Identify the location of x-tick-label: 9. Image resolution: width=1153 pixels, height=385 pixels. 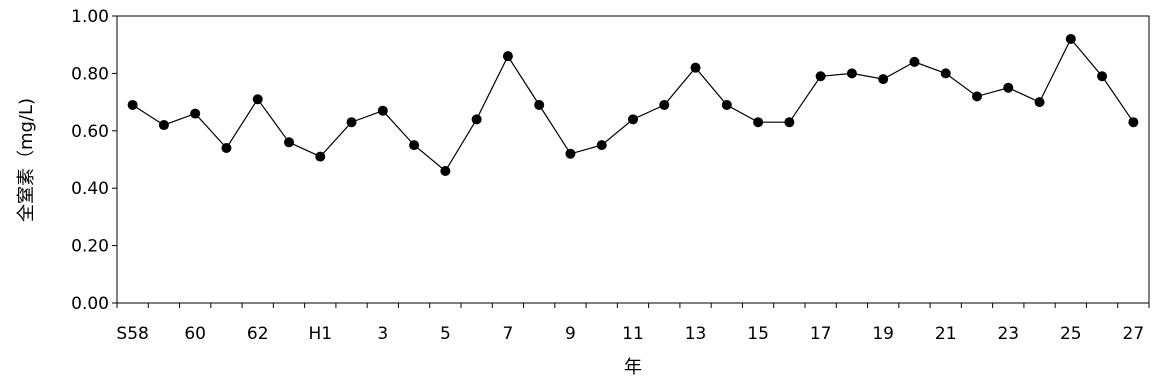
(570, 334).